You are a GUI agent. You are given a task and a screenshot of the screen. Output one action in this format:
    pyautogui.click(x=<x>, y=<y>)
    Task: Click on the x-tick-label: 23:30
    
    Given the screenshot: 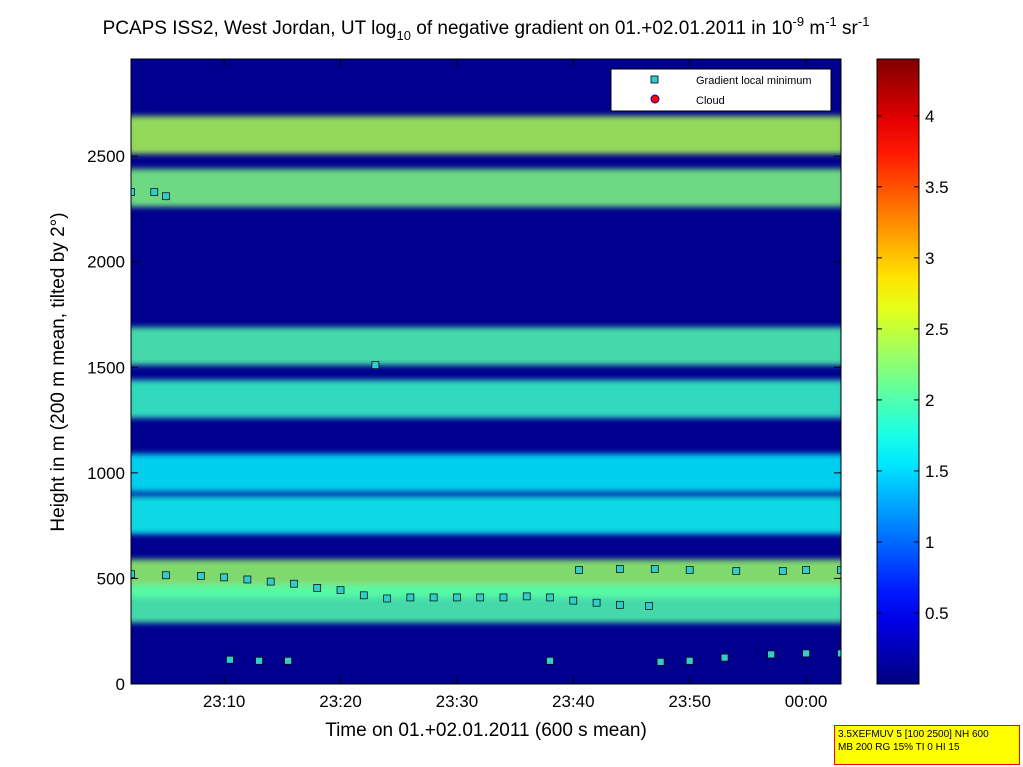 What is the action you would take?
    pyautogui.click(x=457, y=701)
    